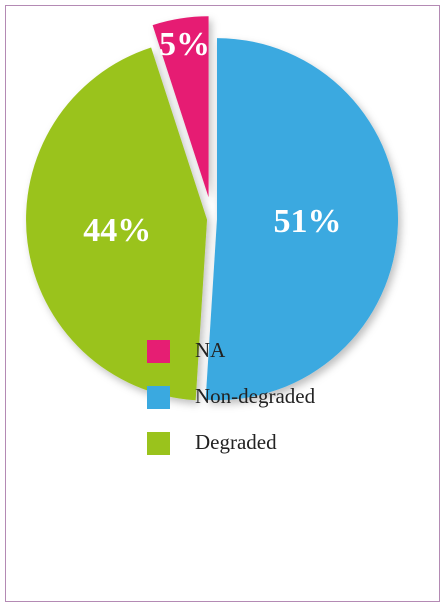 Image resolution: width=445 pixels, height=607 pixels. I want to click on legend: NA Non-degraded Degraded, so click(231, 396).